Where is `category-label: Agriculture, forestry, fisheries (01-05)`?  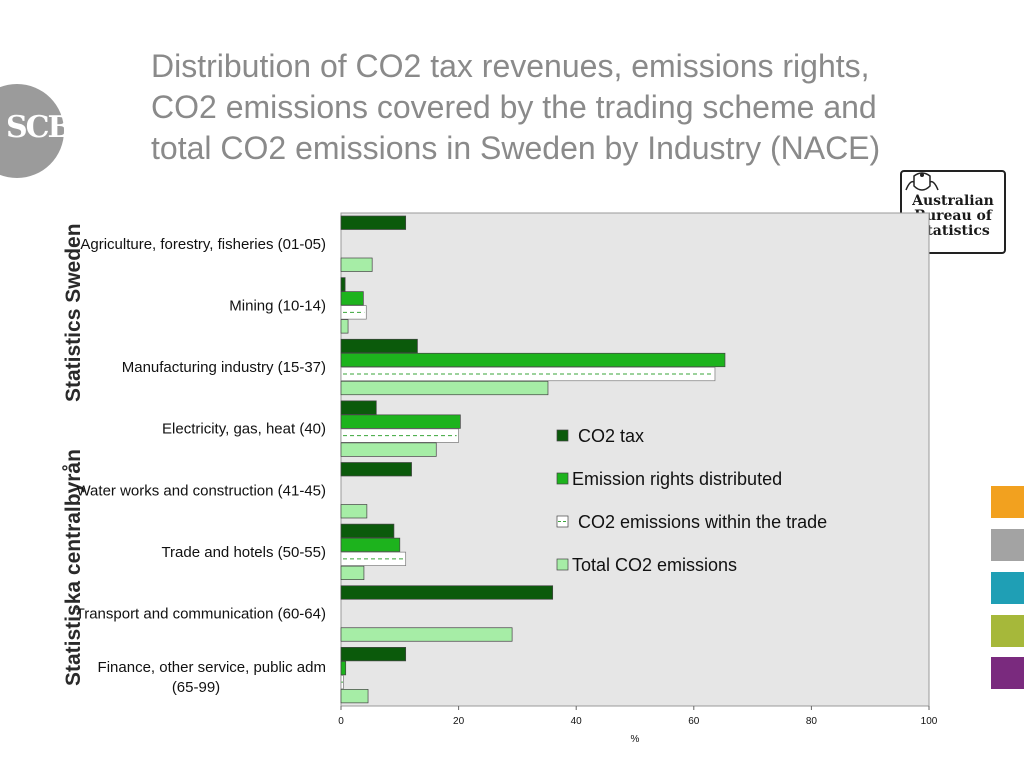
category-label: Agriculture, forestry, fisheries (01-05) is located at coordinates (203, 244).